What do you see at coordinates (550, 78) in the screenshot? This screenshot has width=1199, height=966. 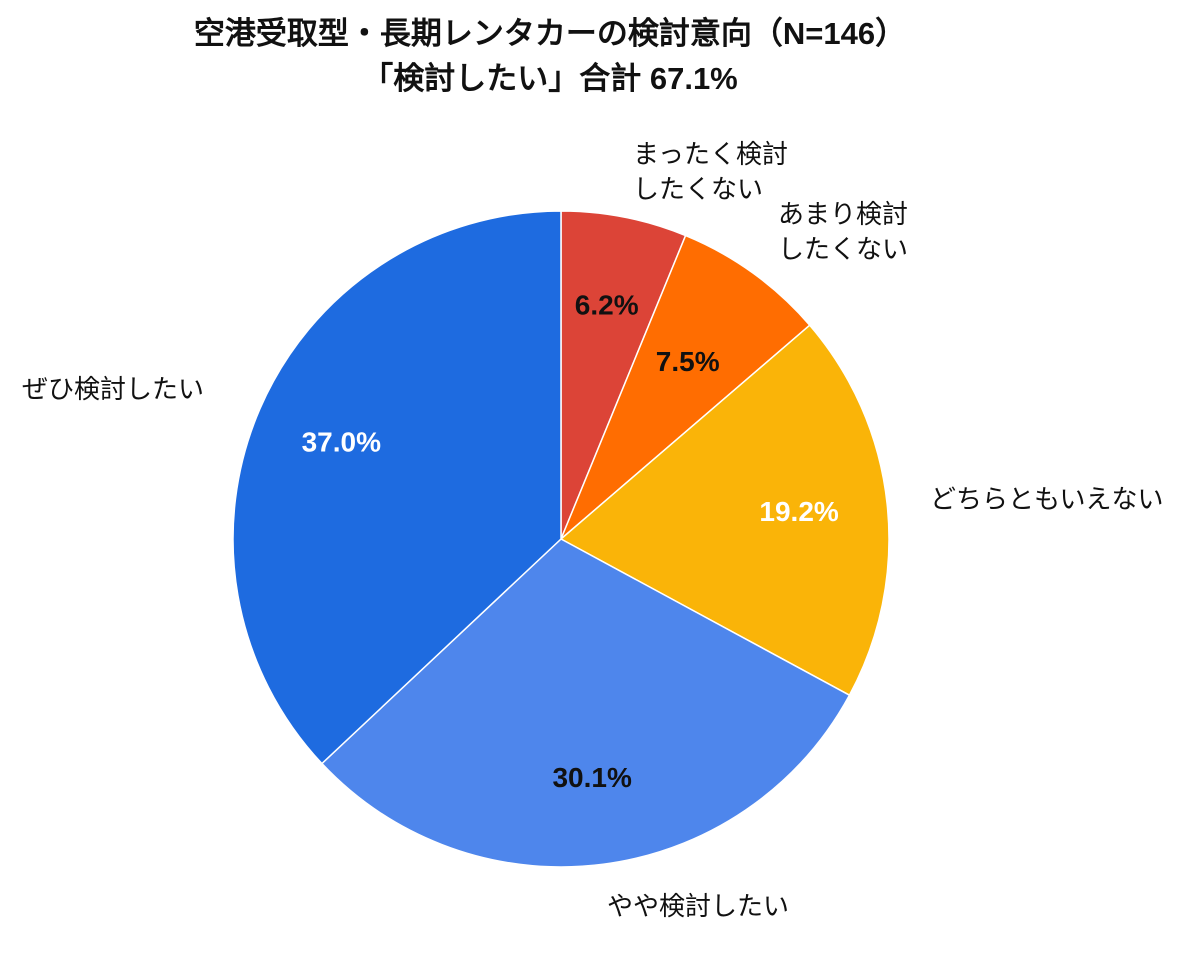 I see `chart-title-line2: 「検討したい」合計 67.1%` at bounding box center [550, 78].